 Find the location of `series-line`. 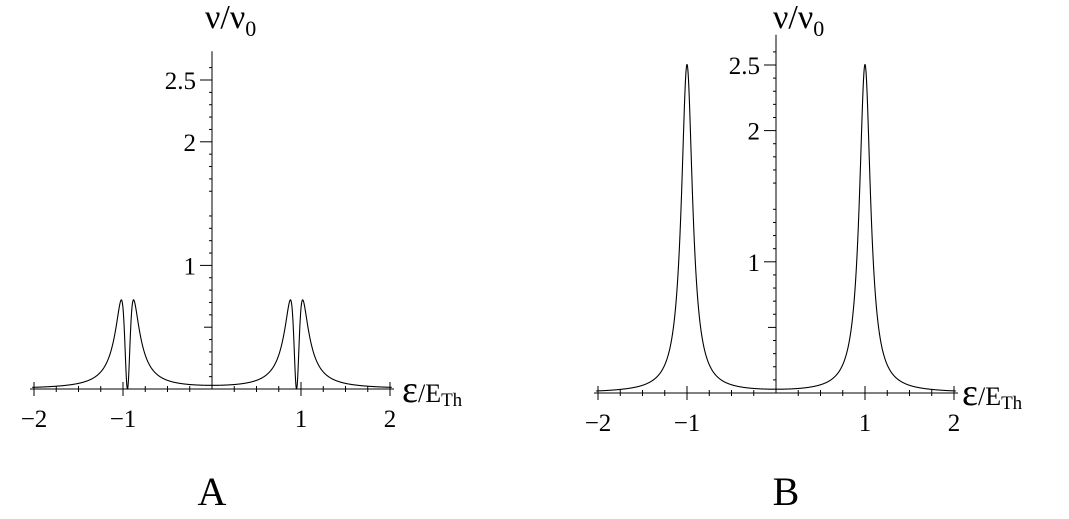

series-line is located at coordinates (212, 344).